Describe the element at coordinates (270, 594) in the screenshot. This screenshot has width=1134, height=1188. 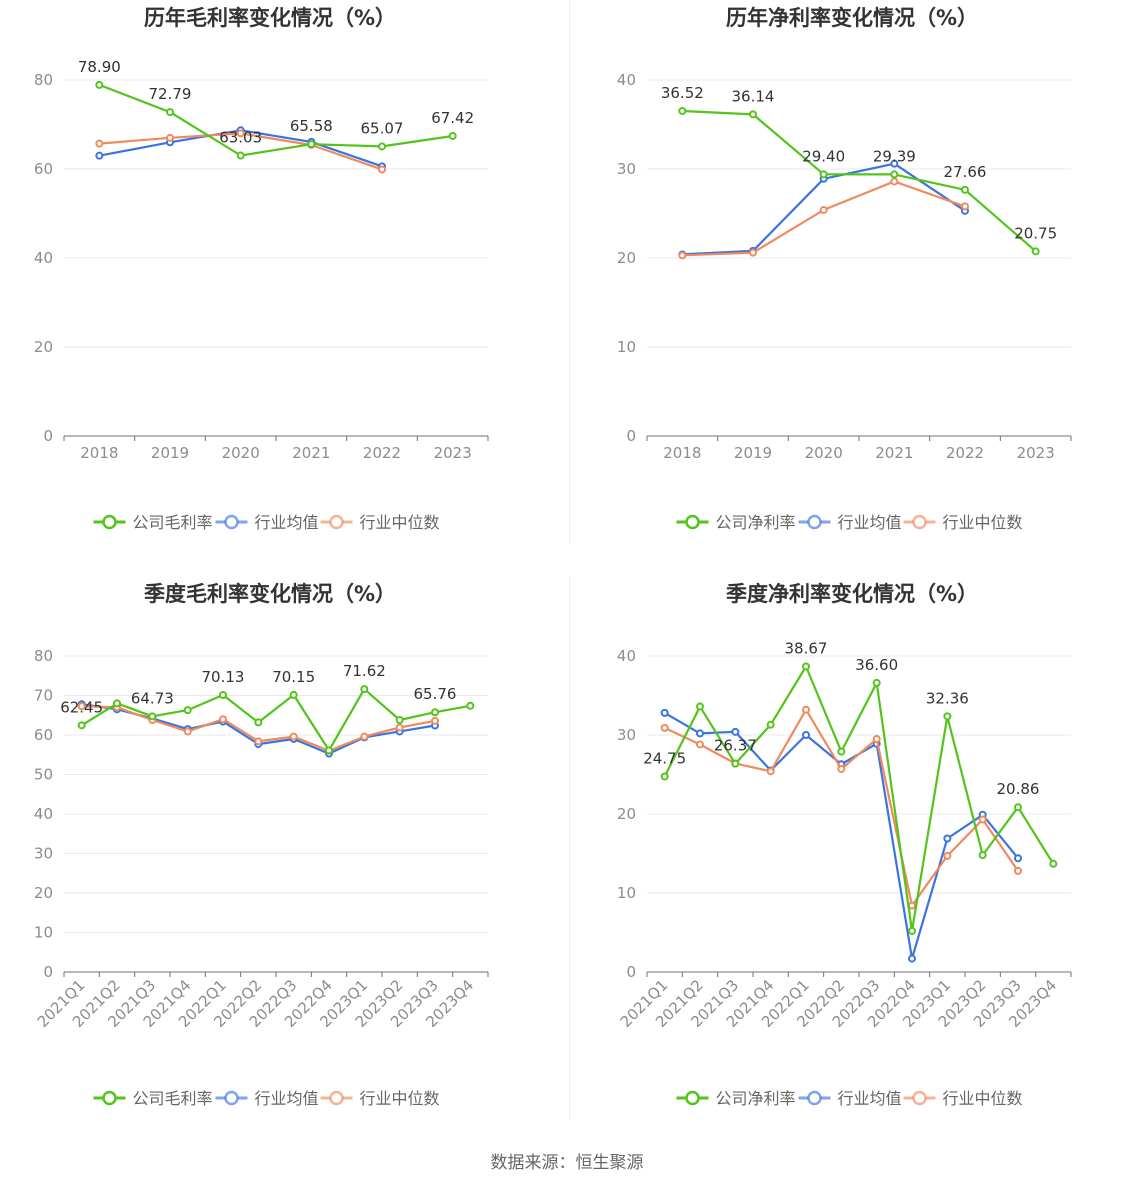
I see `chart-title: 季度毛利率变化情况（%）` at that location.